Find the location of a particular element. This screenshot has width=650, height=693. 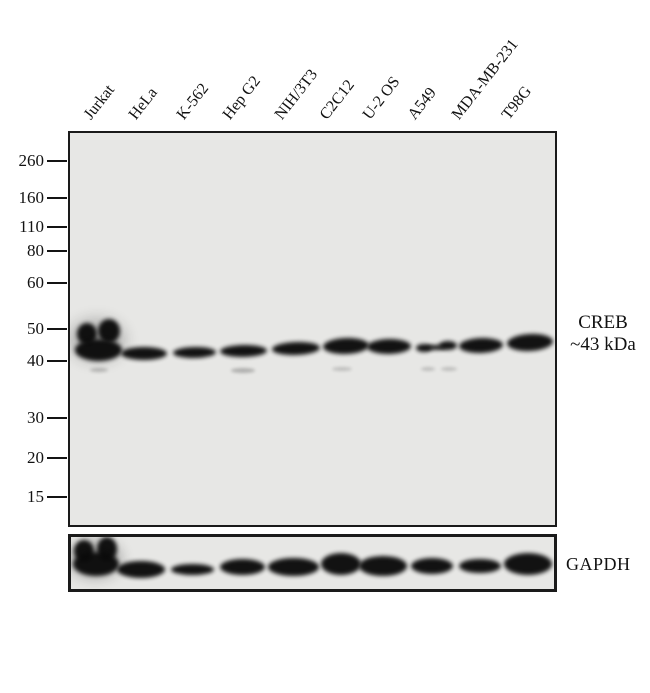

mw-label-260: 260 is located at coordinates (31, 160).